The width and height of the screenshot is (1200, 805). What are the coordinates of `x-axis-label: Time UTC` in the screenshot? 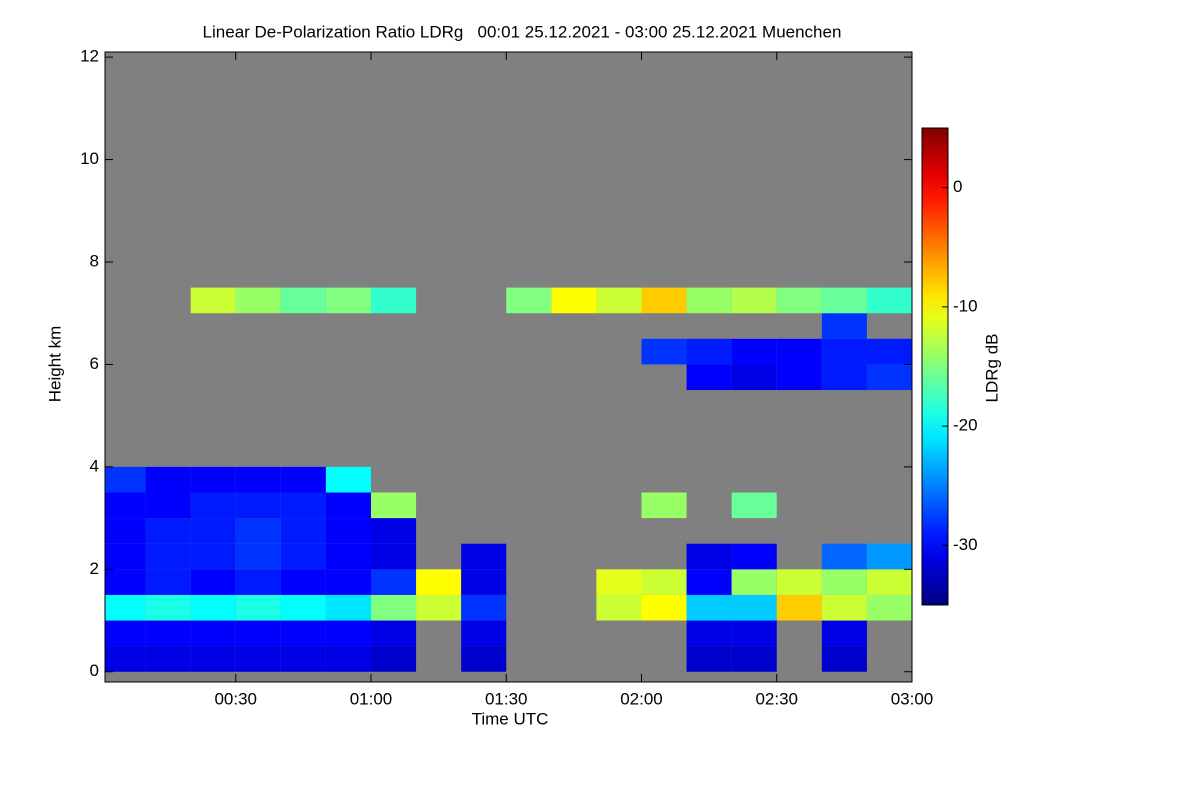 It's located at (510, 718).